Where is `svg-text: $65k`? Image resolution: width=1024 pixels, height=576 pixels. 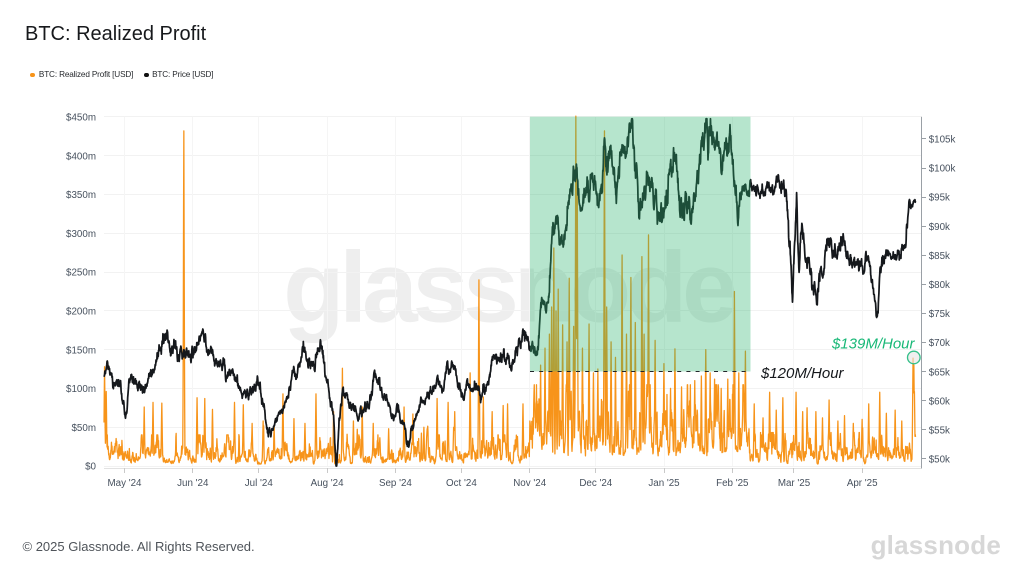
svg-text: $65k is located at coordinates (939, 372).